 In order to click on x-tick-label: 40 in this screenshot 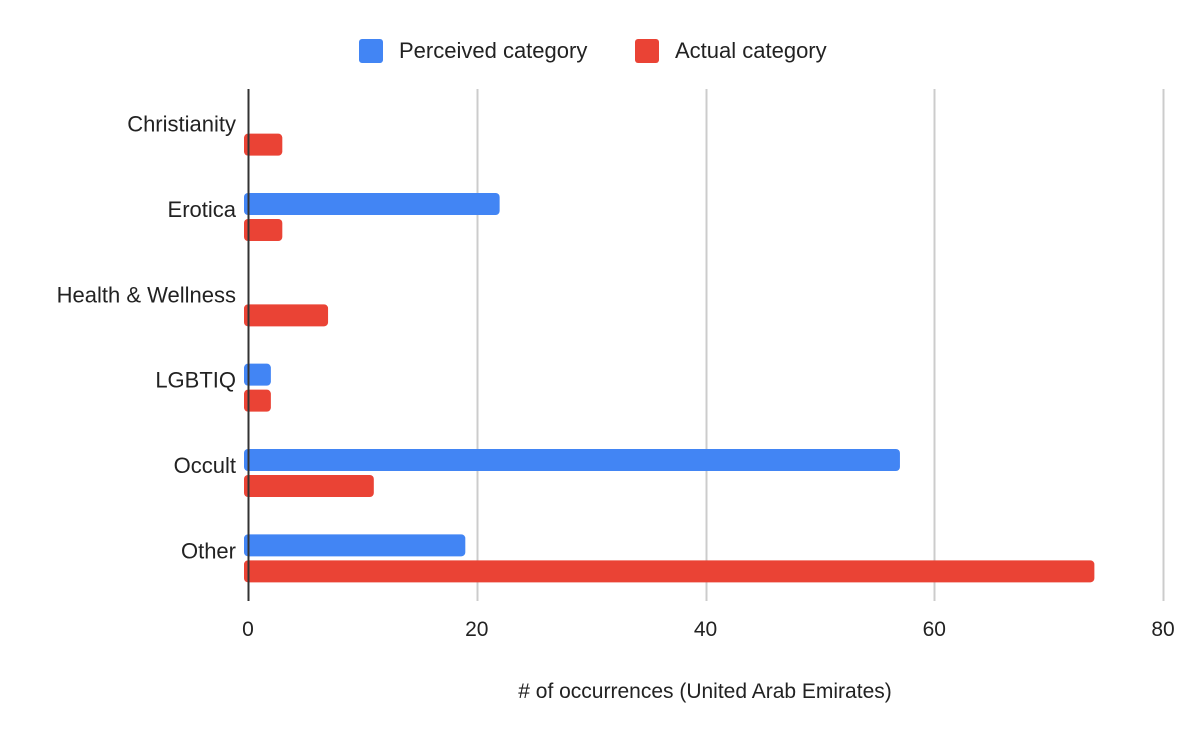, I will do `click(705, 629)`.